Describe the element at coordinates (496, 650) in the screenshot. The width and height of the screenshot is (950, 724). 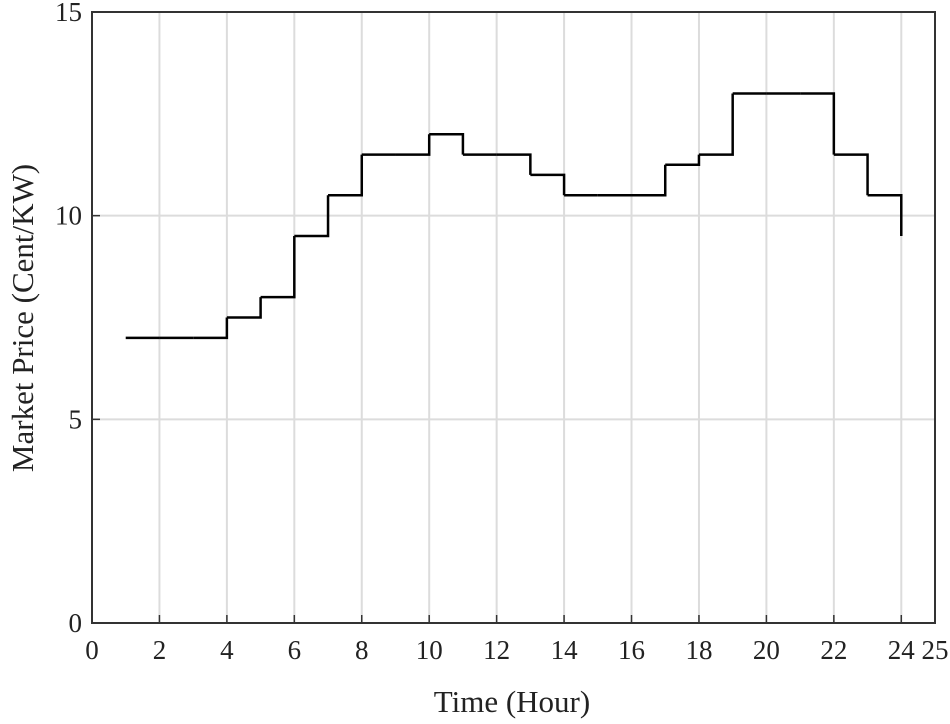
I see `x-tick-label: 12` at that location.